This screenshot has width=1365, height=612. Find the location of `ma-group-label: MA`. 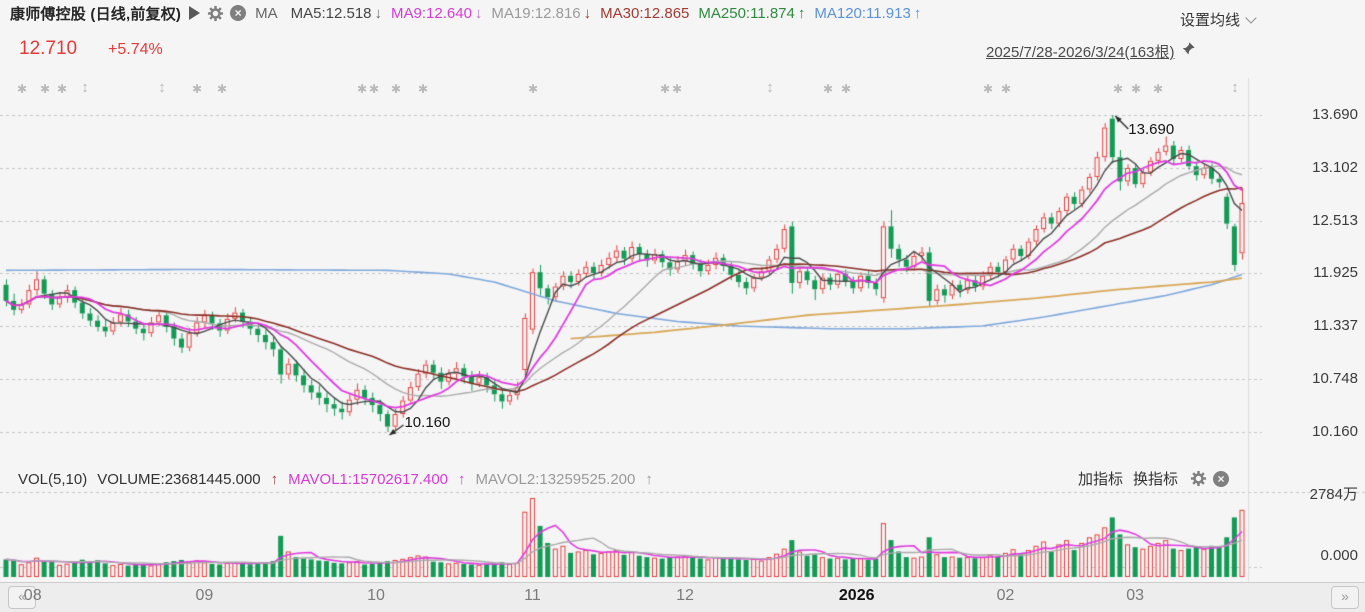

ma-group-label: MA is located at coordinates (266, 13).